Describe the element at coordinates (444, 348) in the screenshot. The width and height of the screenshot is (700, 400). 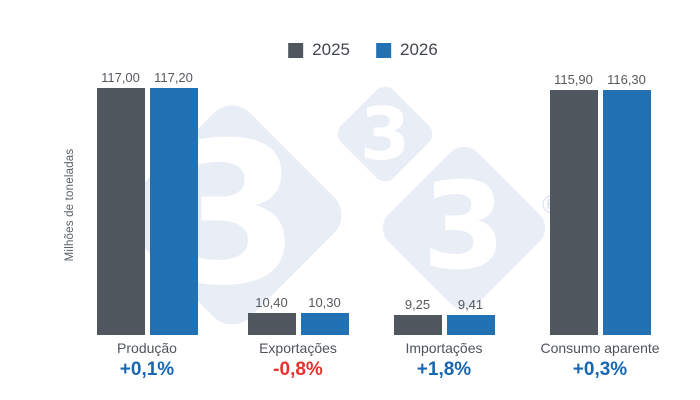
I see `category-label: Importações` at that location.